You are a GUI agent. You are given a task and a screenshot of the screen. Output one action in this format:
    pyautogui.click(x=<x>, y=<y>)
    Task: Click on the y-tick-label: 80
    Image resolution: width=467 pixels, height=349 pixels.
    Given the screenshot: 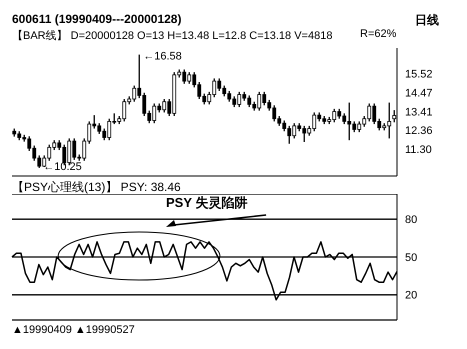 What is the action you would take?
    pyautogui.click(x=411, y=220)
    